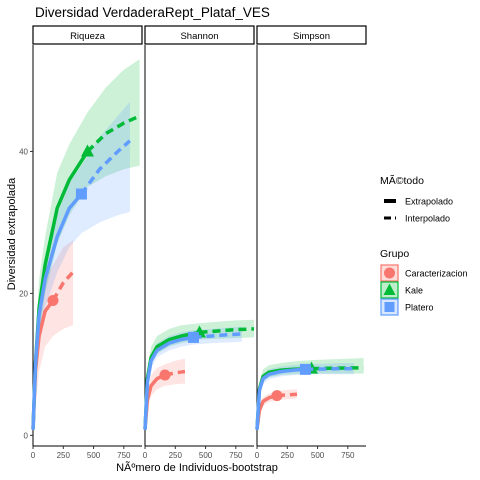 Image resolution: width=480 pixels, height=480 pixels. Describe the element at coordinates (419, 308) in the screenshot. I see `legend-label-platero: Platero` at that location.